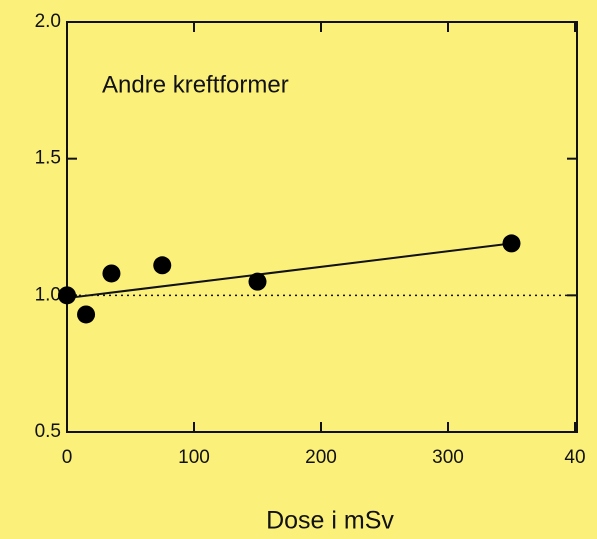 The image size is (597, 539). I want to click on x-tick-label: 0, so click(67, 457).